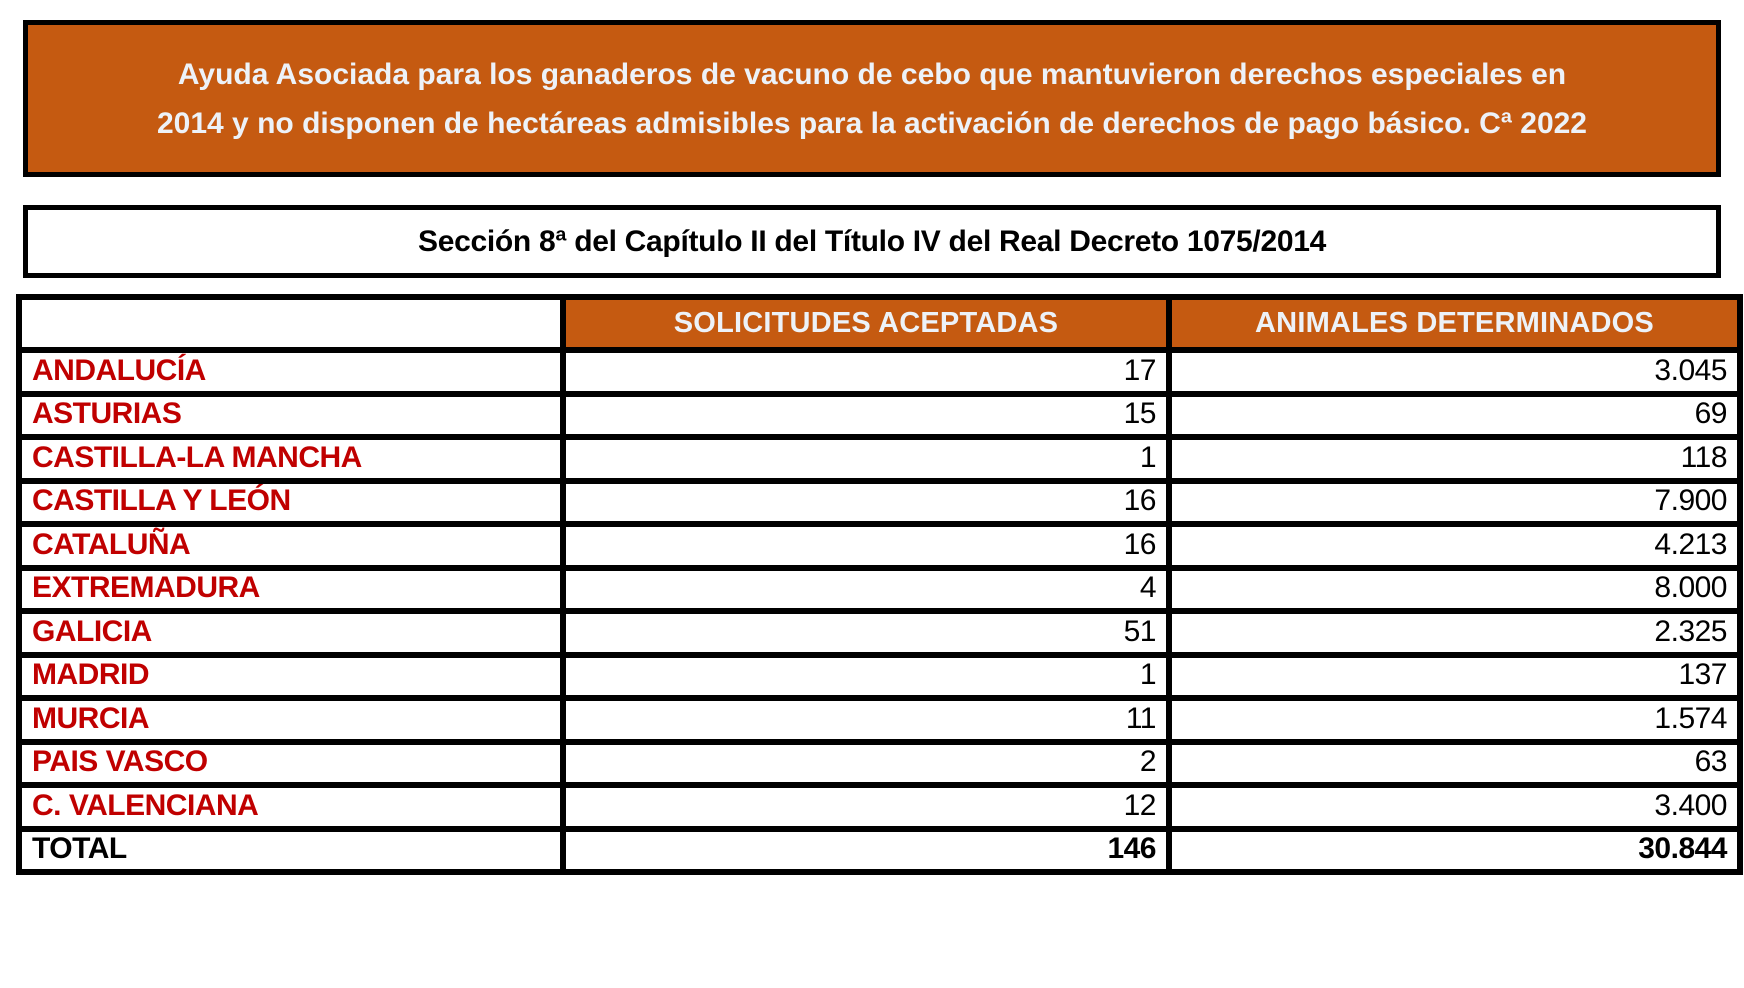 The image size is (1744, 988). I want to click on region-label: CATALUÑA, so click(291, 546).